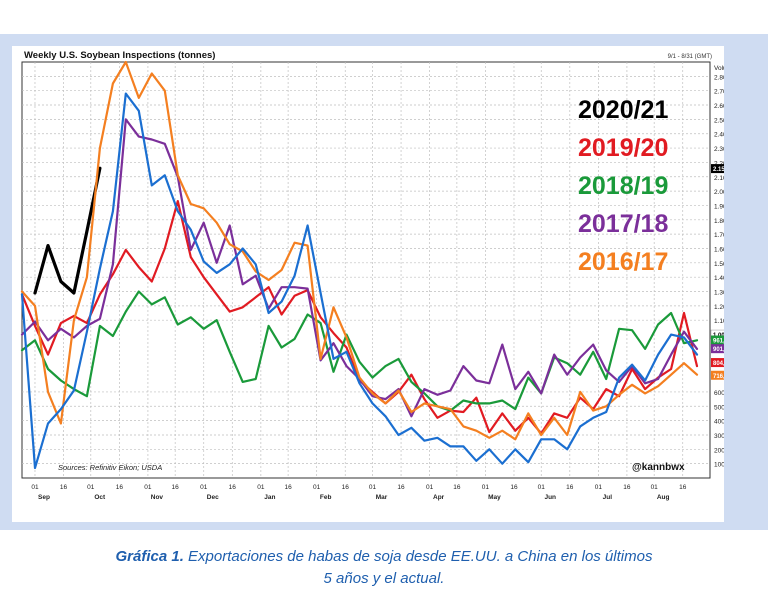 This screenshot has width=768, height=602. What do you see at coordinates (719, 206) in the screenshot?
I see `y-tick-label: 1.900M` at bounding box center [719, 206].